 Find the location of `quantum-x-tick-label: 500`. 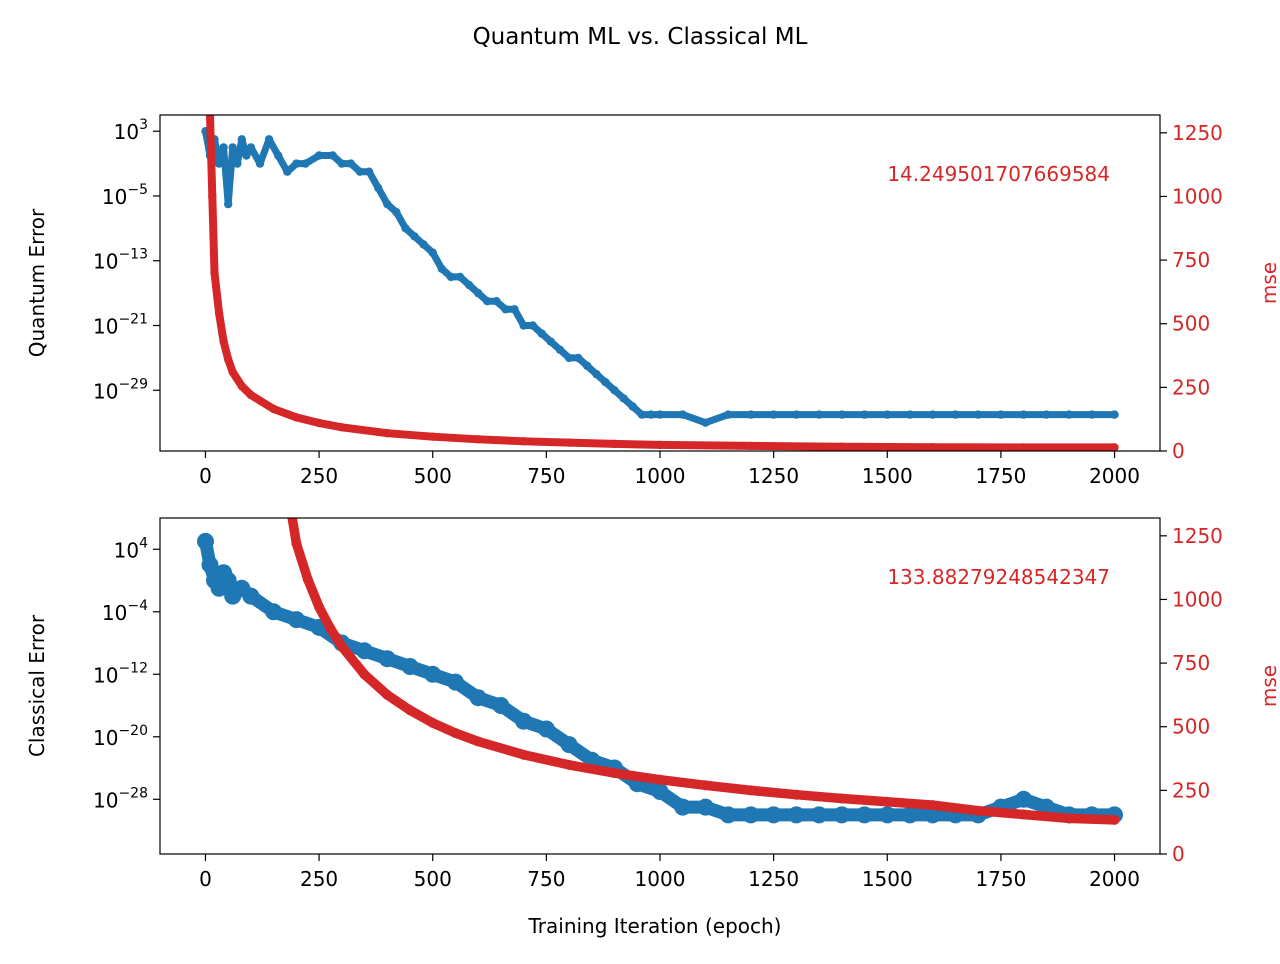

quantum-x-tick-label: 500 is located at coordinates (433, 476).